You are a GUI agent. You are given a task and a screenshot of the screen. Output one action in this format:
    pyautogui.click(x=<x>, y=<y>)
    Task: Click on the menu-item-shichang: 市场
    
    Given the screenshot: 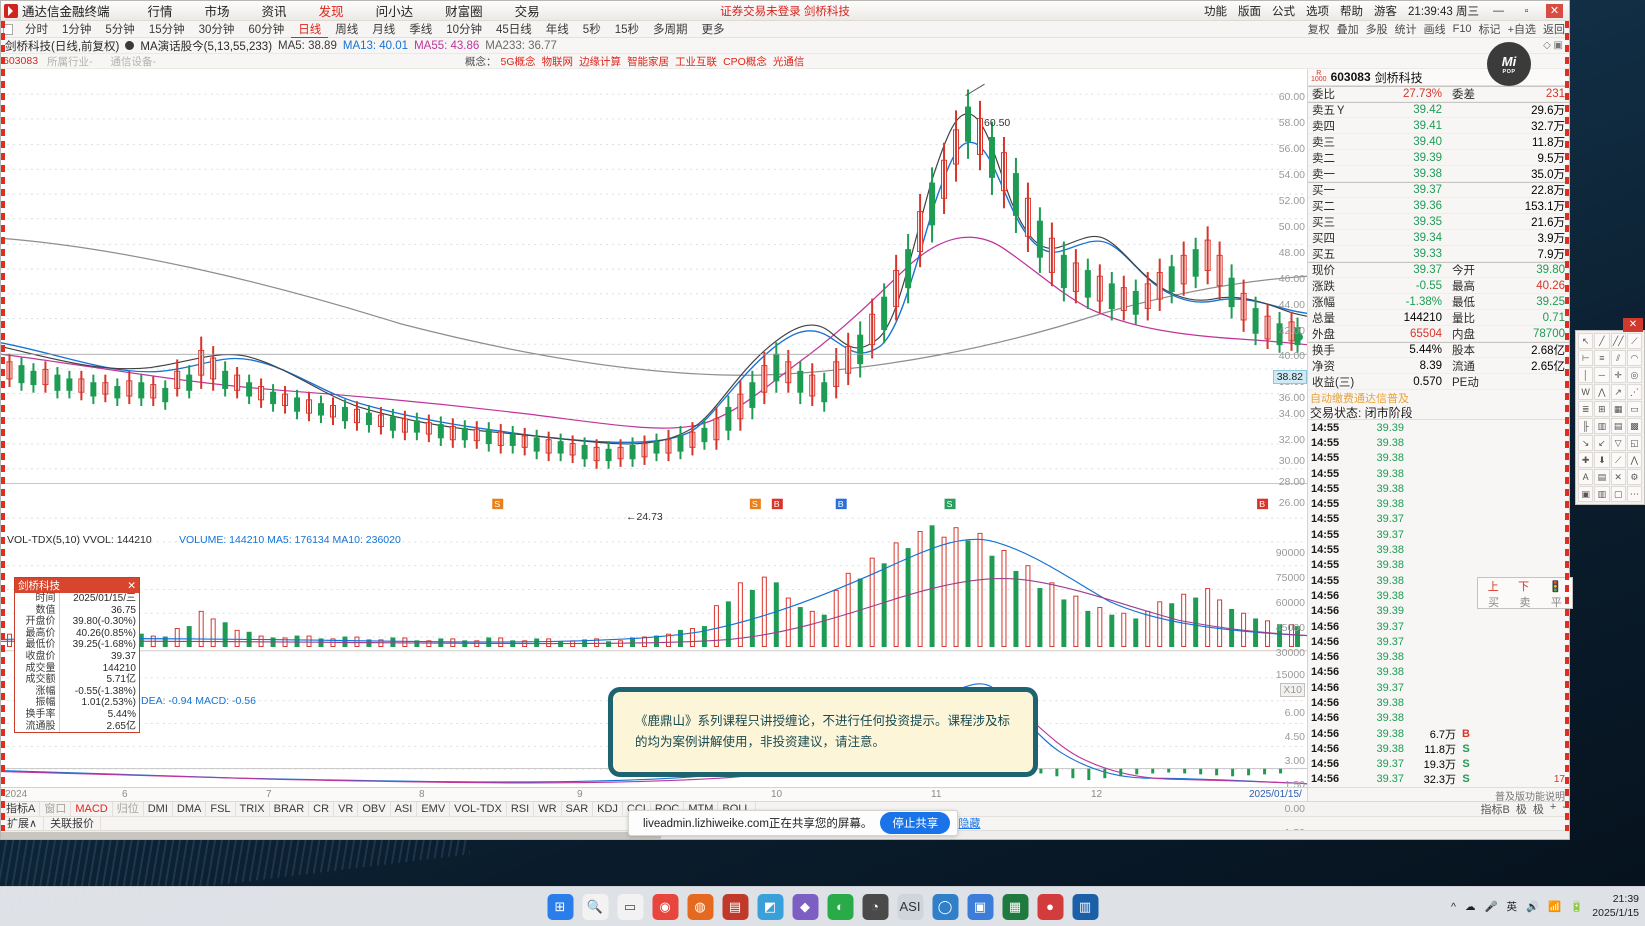 What is the action you would take?
    pyautogui.click(x=217, y=12)
    